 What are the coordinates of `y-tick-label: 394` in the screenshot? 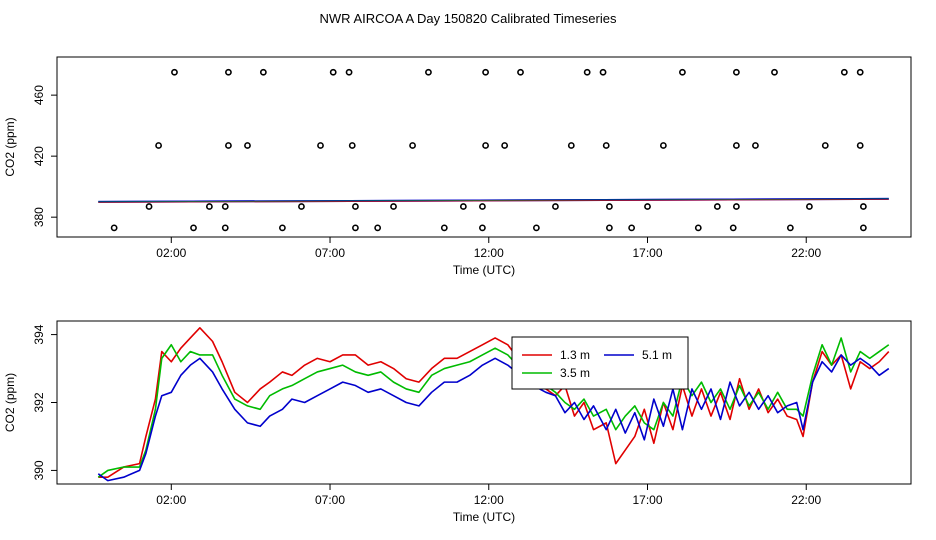 It's located at (39, 334).